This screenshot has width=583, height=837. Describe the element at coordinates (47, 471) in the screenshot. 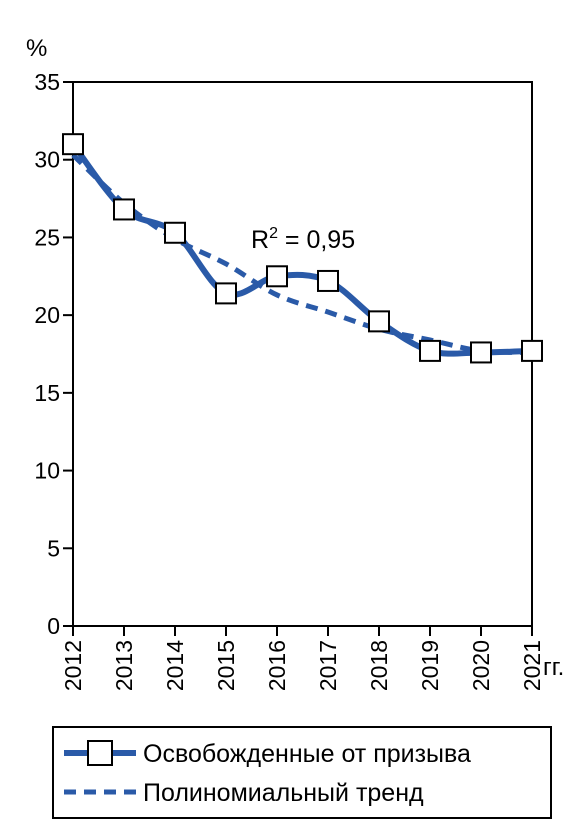

I see `y-tick-label: 10` at that location.